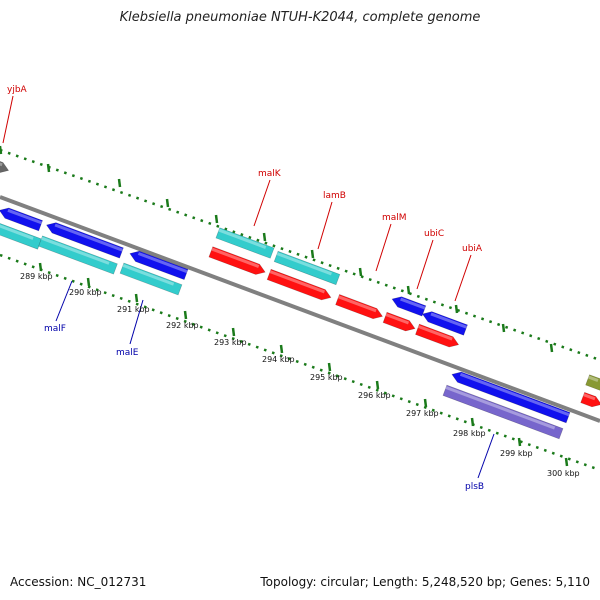 This screenshot has width=600, height=600. I want to click on ruler-label: 297 kbp, so click(422, 413).